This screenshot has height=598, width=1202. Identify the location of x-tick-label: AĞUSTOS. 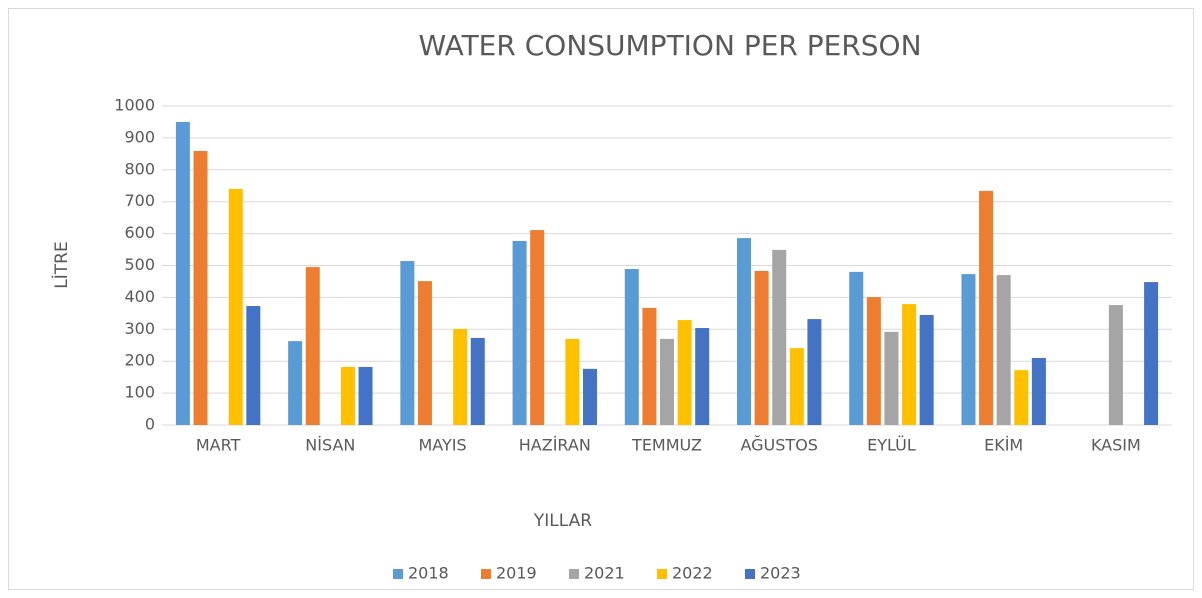
(778, 445).